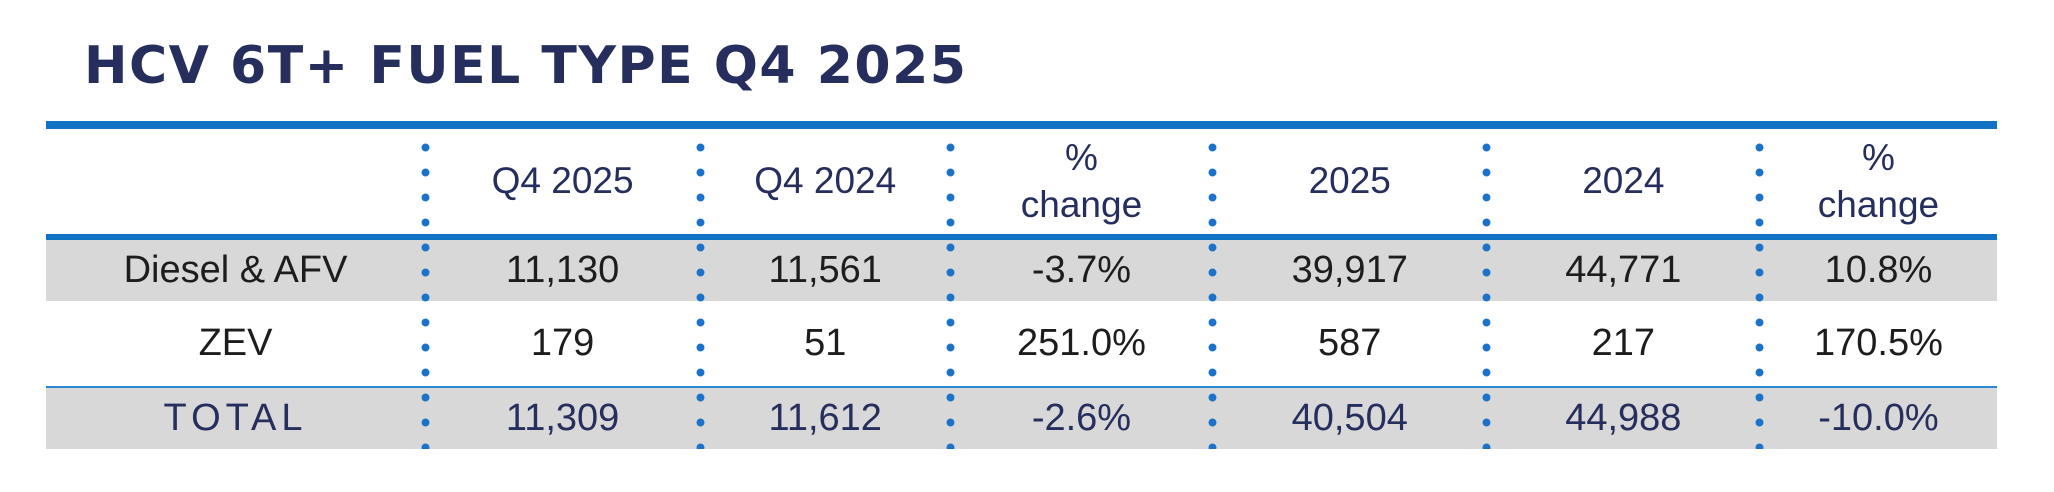  Describe the element at coordinates (236, 417) in the screenshot. I see `row-label: TOTAL` at that location.